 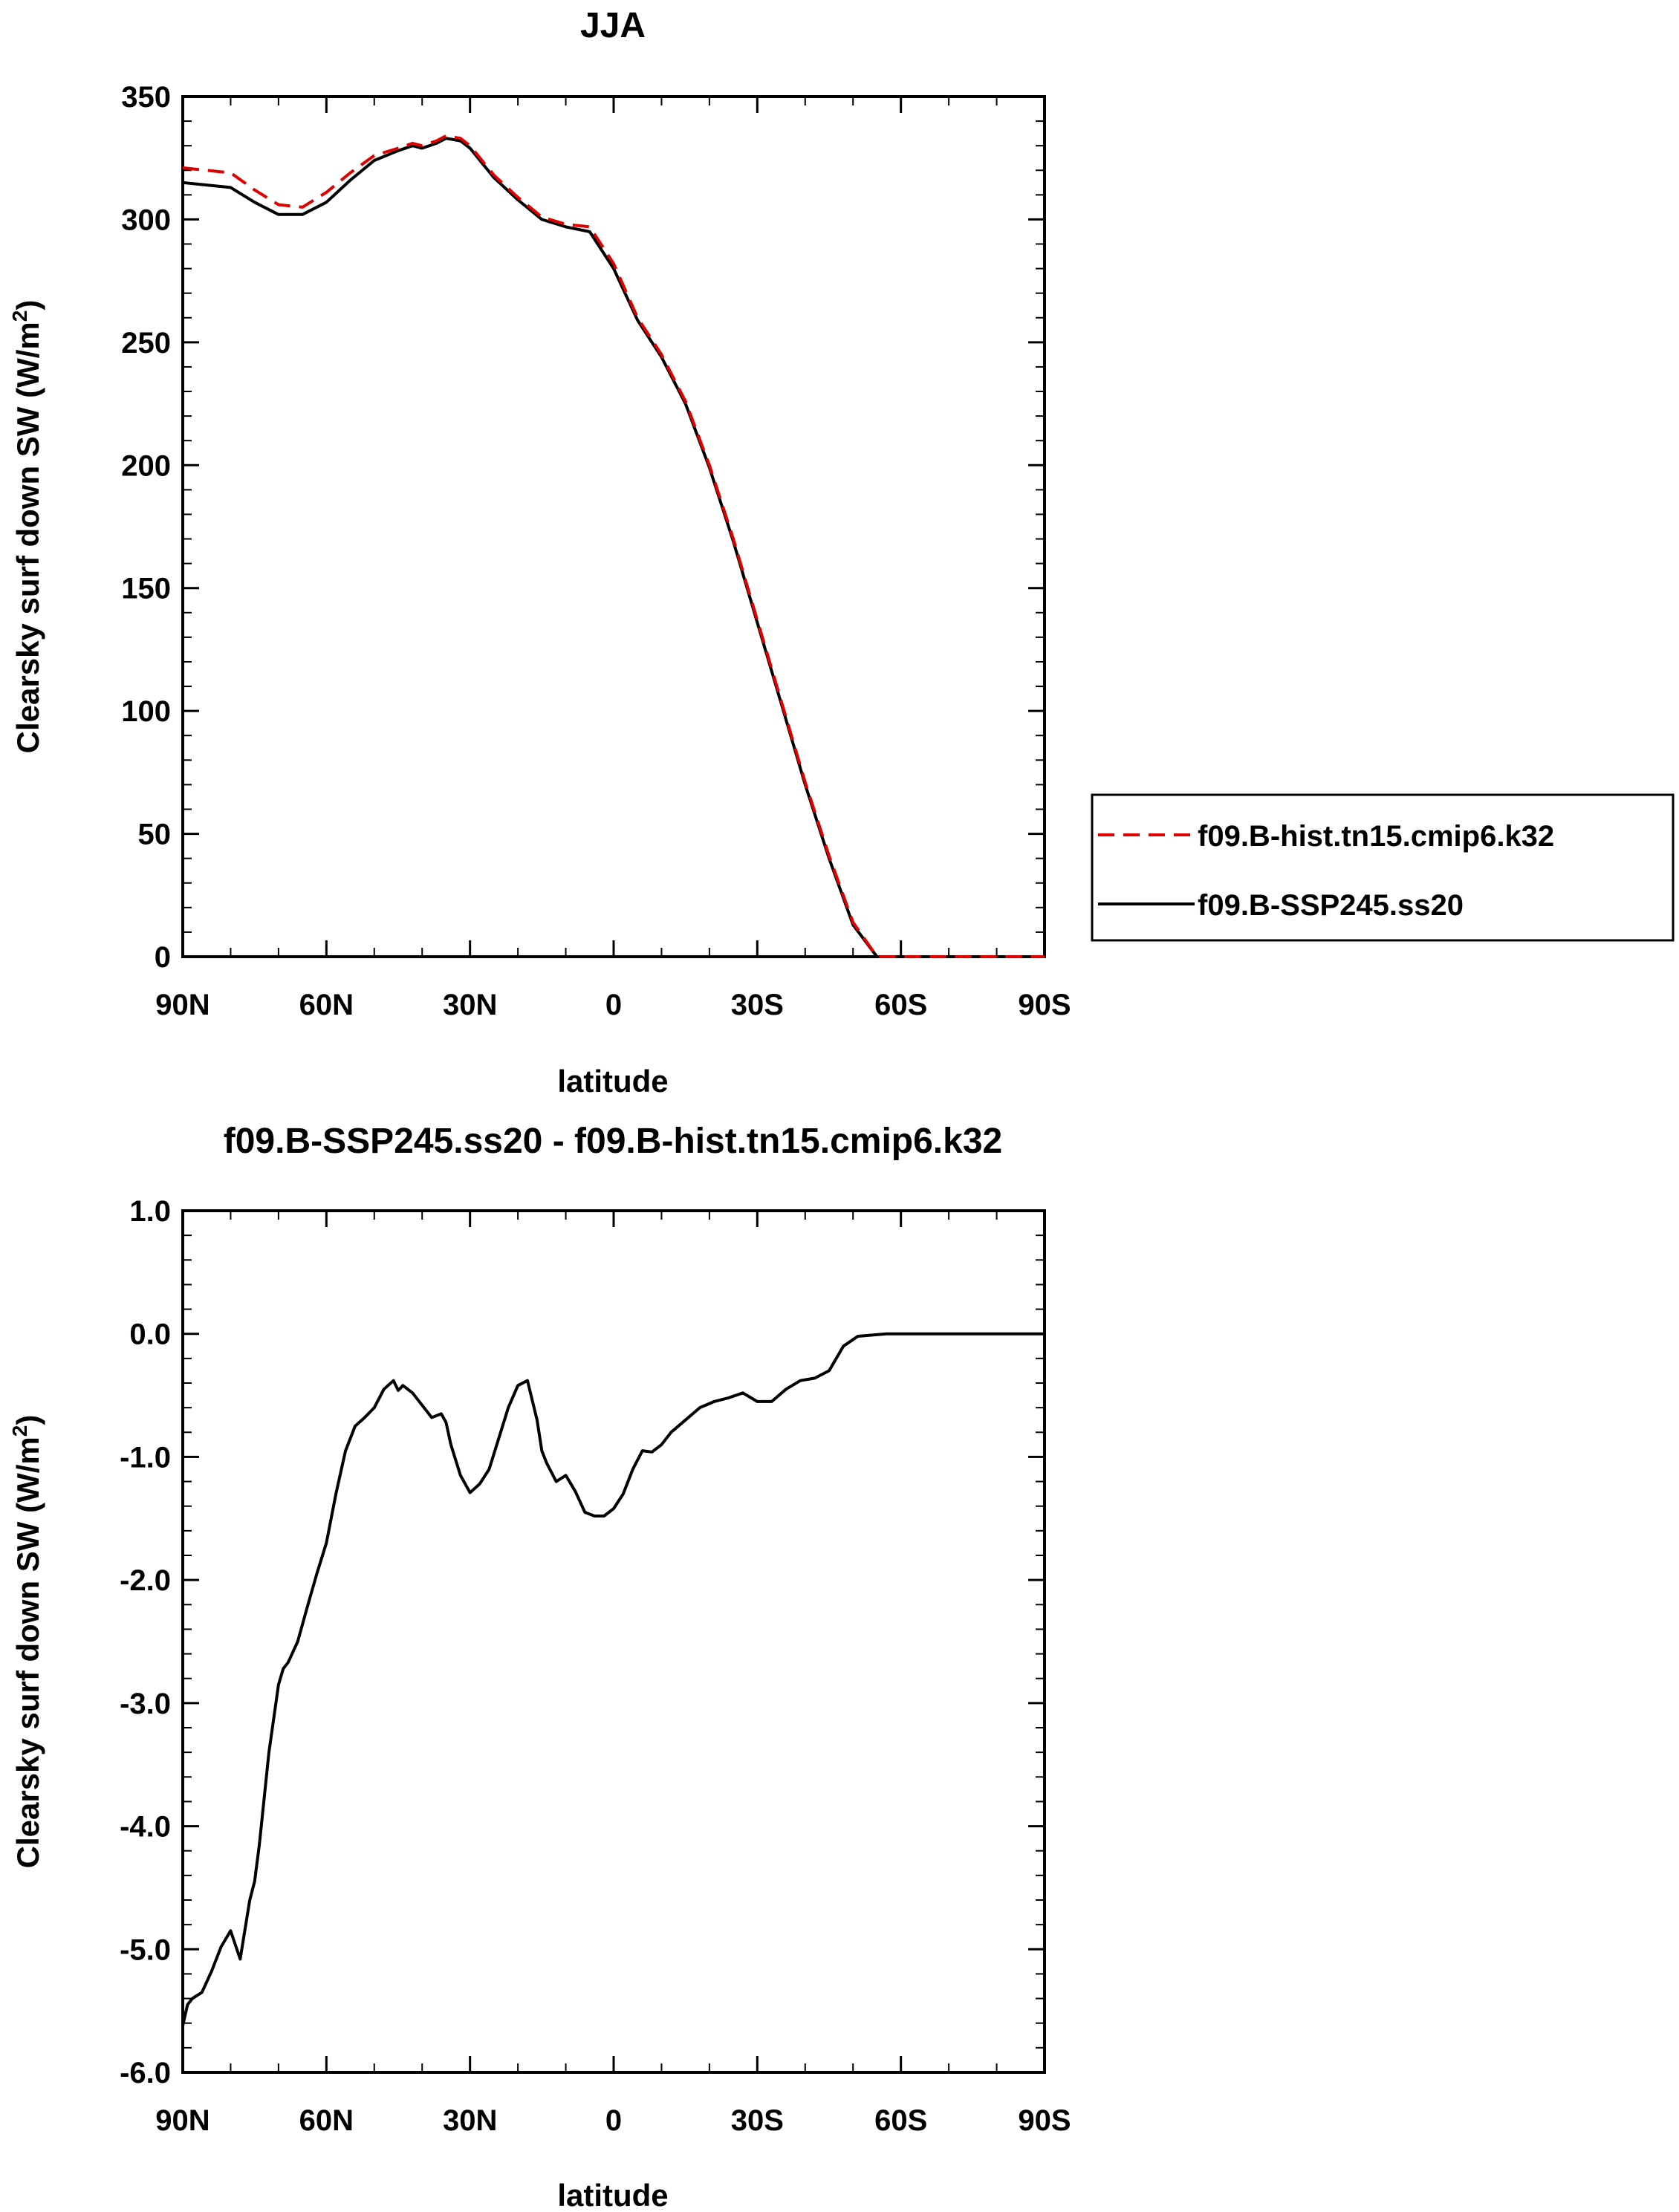 I want to click on top-ytick-label: 250, so click(x=146, y=344).